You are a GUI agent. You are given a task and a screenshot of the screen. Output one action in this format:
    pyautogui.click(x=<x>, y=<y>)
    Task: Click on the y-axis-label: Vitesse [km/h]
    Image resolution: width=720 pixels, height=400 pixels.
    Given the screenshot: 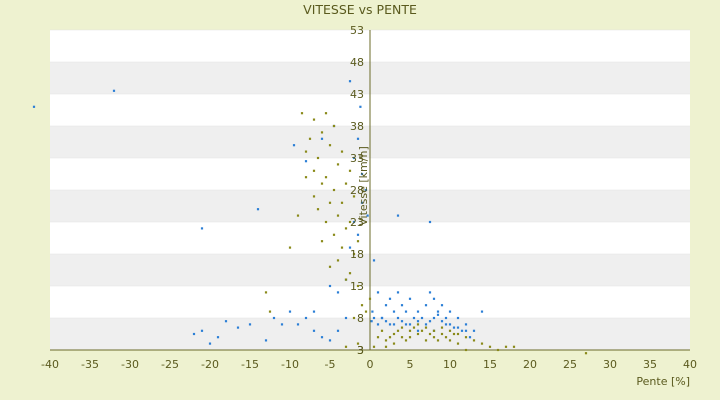 What is the action you would take?
    pyautogui.click(x=363, y=186)
    